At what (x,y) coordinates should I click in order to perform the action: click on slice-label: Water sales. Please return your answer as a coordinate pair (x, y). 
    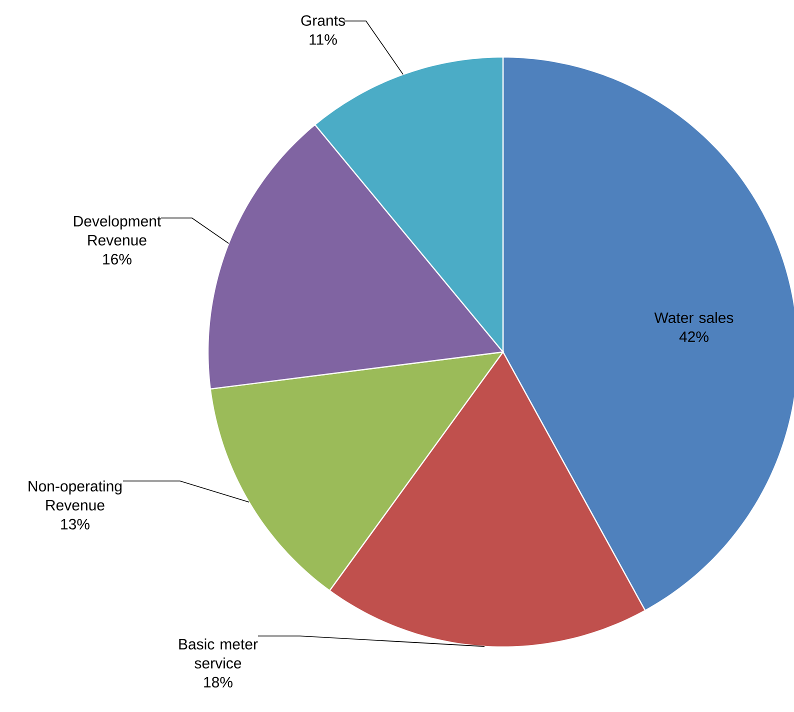
    Looking at the image, I should click on (694, 318).